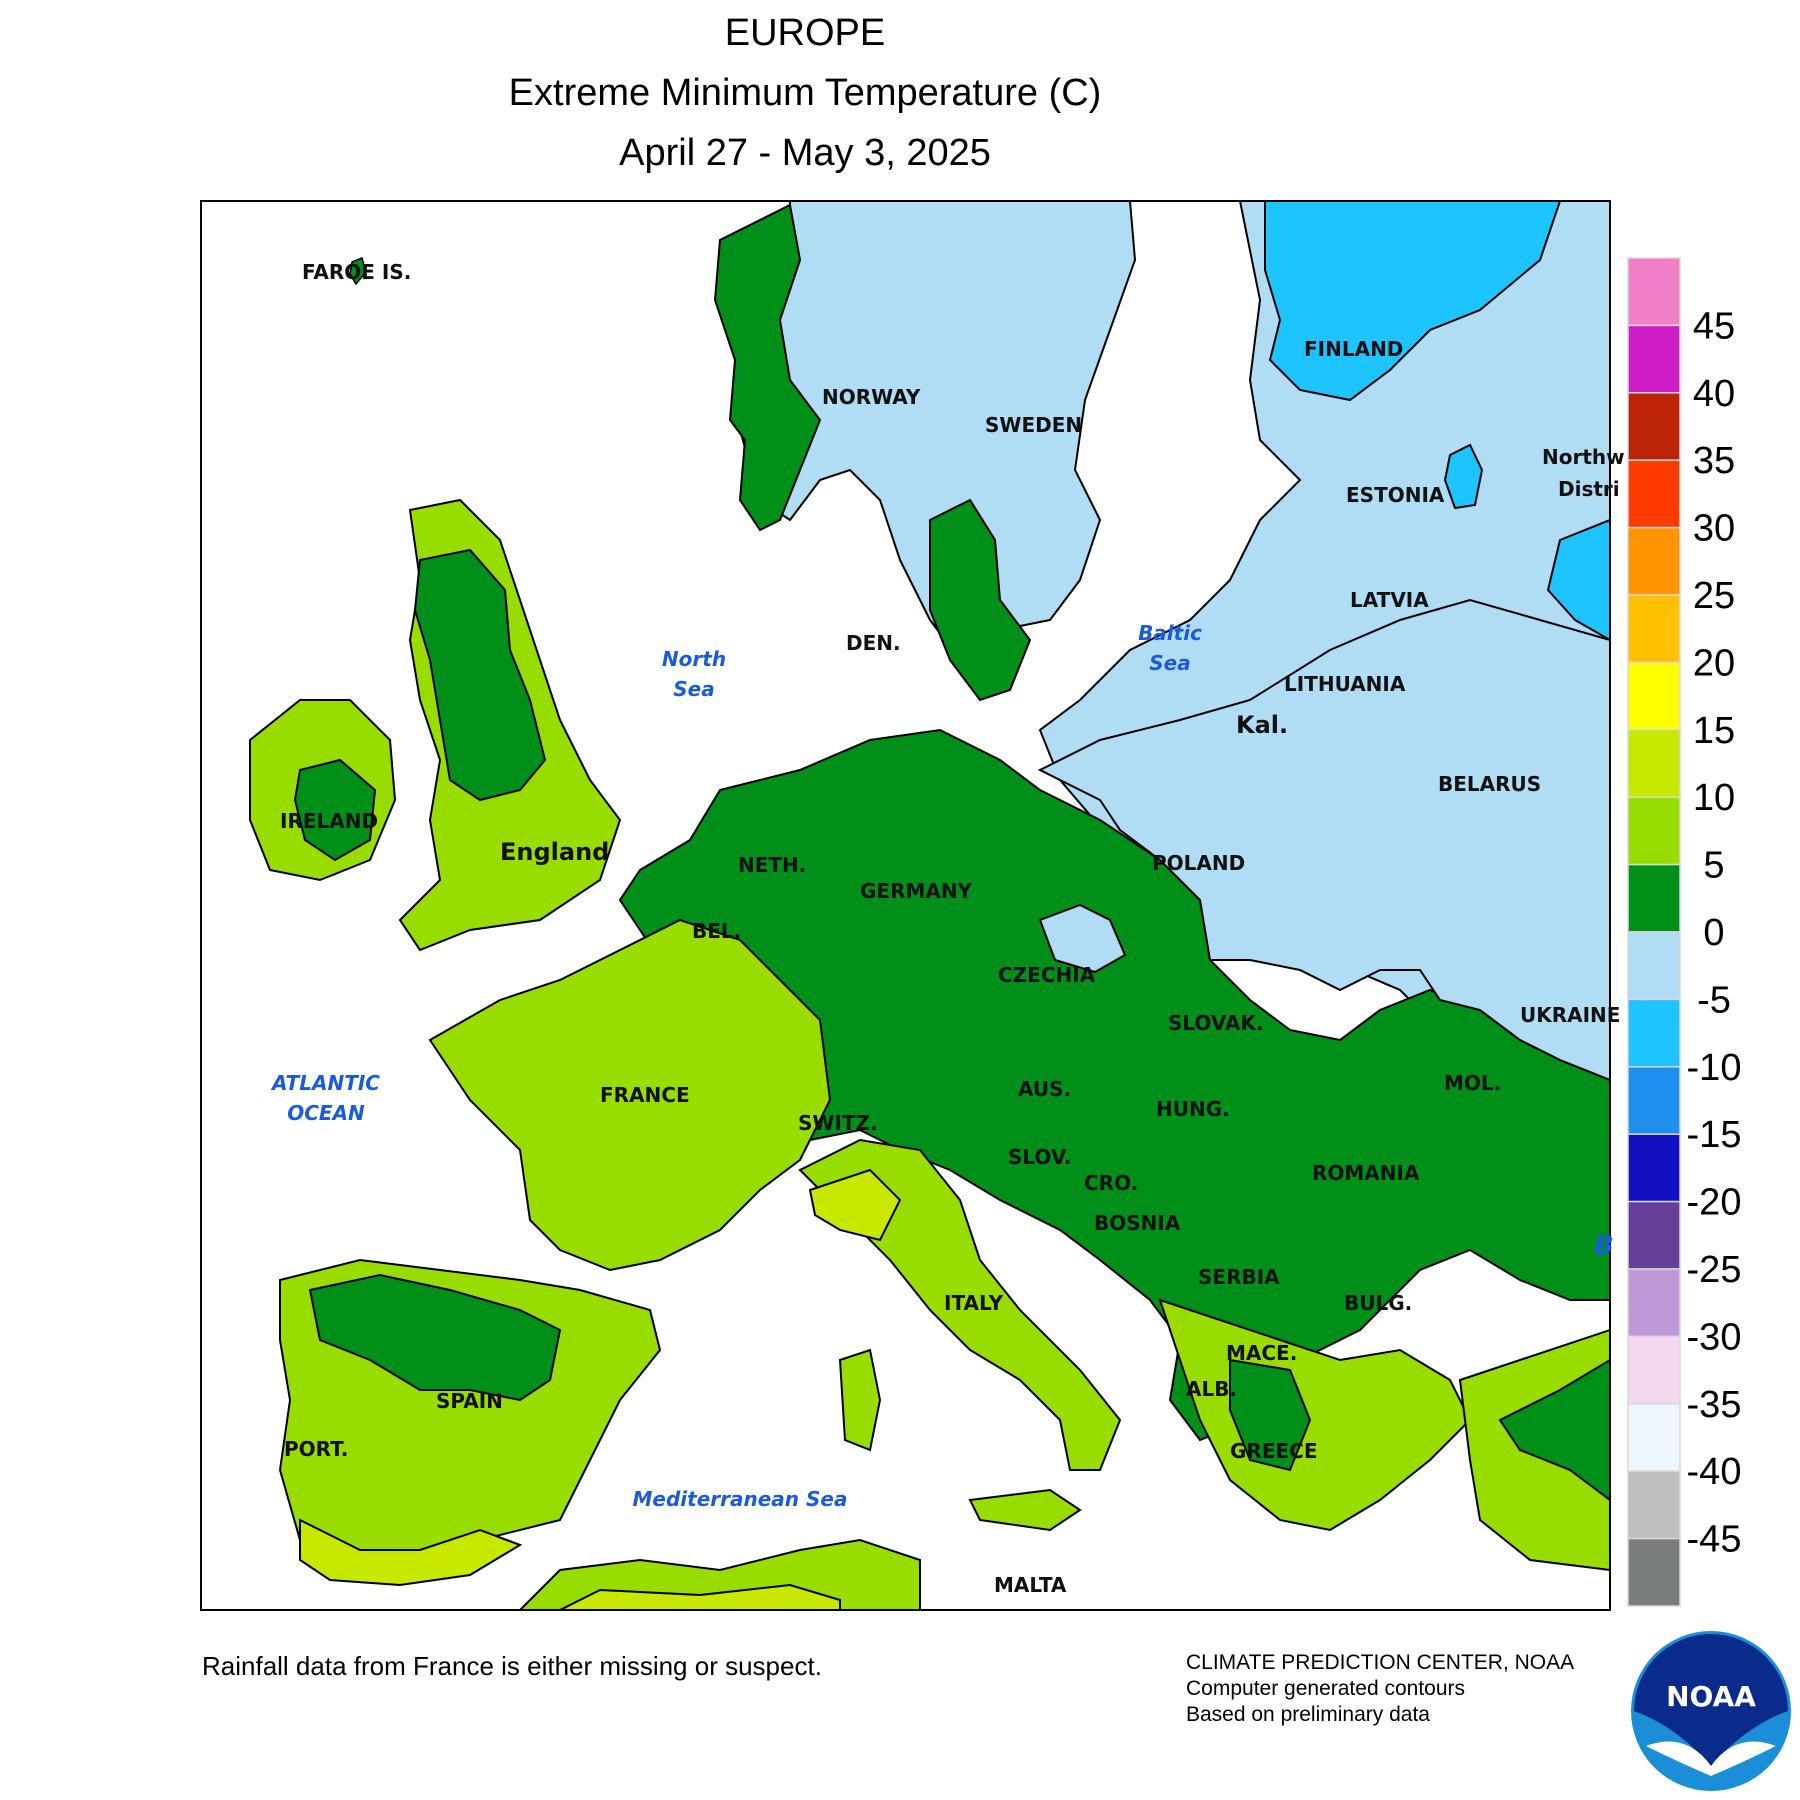 The width and height of the screenshot is (1800, 1800). What do you see at coordinates (1169, 663) in the screenshot?
I see `label-baltic-sea-2: Sea` at bounding box center [1169, 663].